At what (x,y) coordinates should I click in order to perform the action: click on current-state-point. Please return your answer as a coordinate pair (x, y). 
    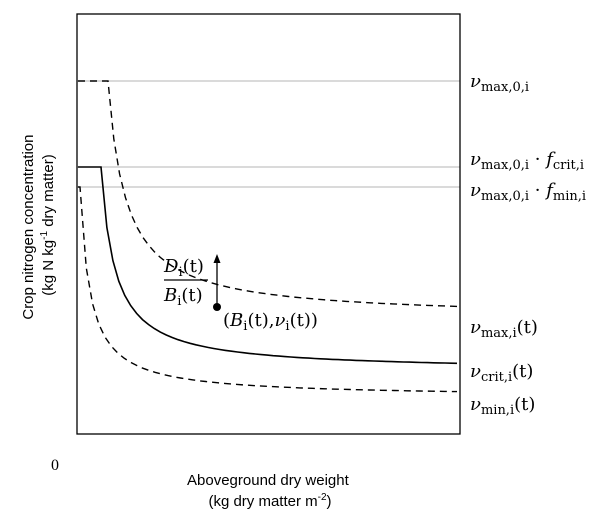
    Looking at the image, I should click on (217, 307).